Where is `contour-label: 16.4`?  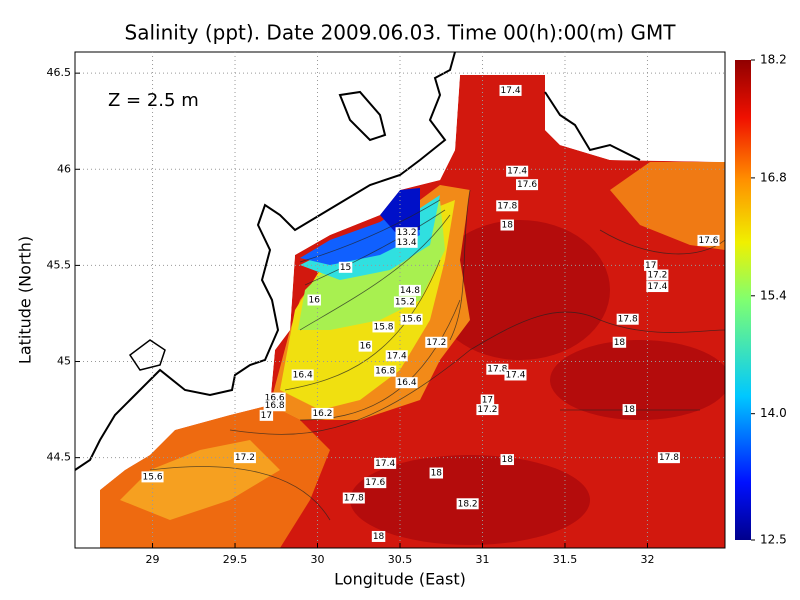 contour-label: 16.4 is located at coordinates (302, 375).